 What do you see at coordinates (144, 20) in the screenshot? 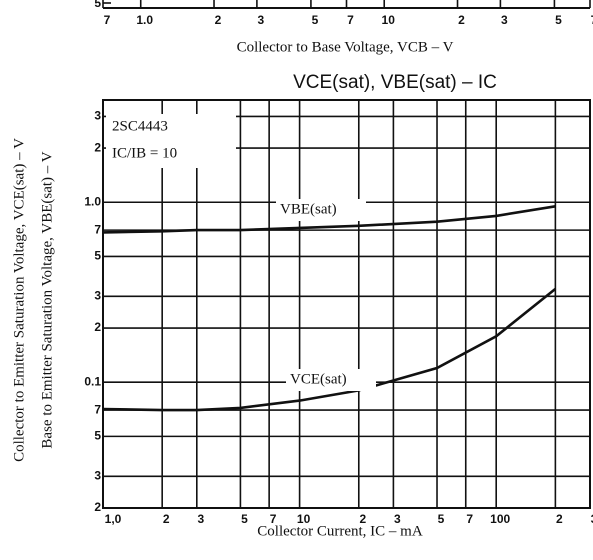
I see `x-tick-label: 1.0` at bounding box center [144, 20].